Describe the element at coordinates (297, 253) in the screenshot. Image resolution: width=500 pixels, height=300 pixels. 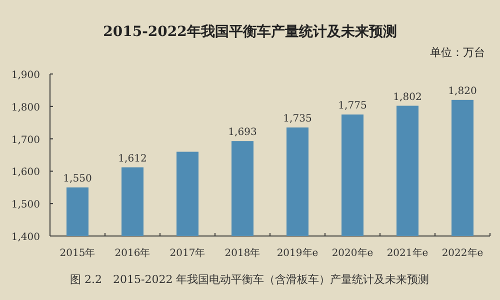
I see `x-tick-label: 2019年e` at that location.